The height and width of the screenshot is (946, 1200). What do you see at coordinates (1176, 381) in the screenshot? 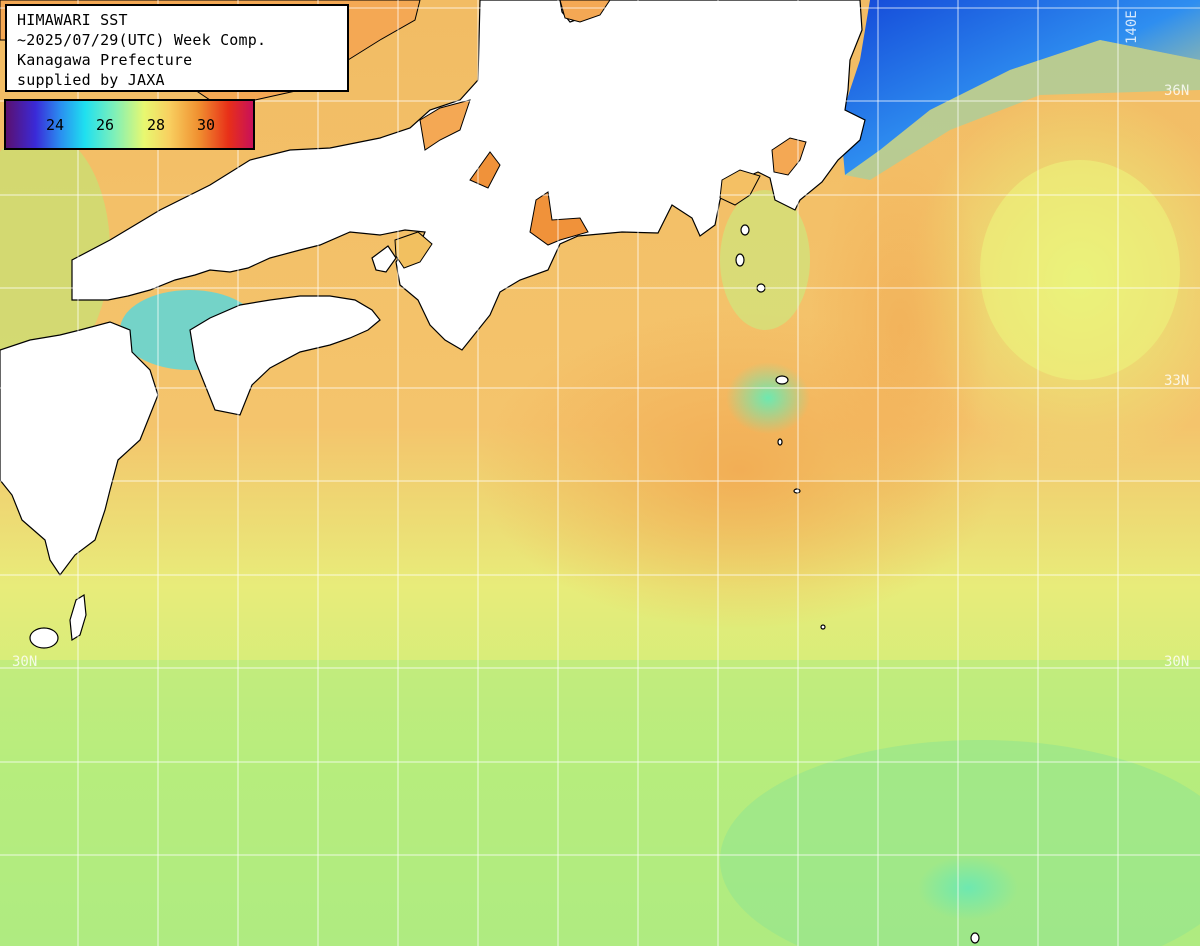
I see `grid-label-33n: 33N` at bounding box center [1176, 381].